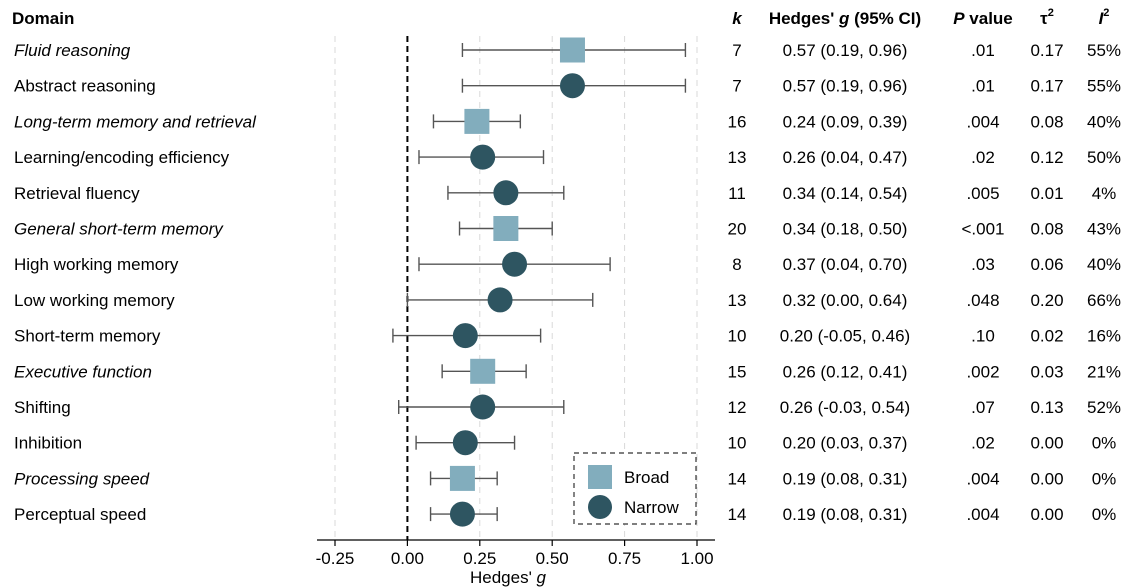  Describe the element at coordinates (1046, 371) in the screenshot. I see `cell-tau2: 0.03` at that location.